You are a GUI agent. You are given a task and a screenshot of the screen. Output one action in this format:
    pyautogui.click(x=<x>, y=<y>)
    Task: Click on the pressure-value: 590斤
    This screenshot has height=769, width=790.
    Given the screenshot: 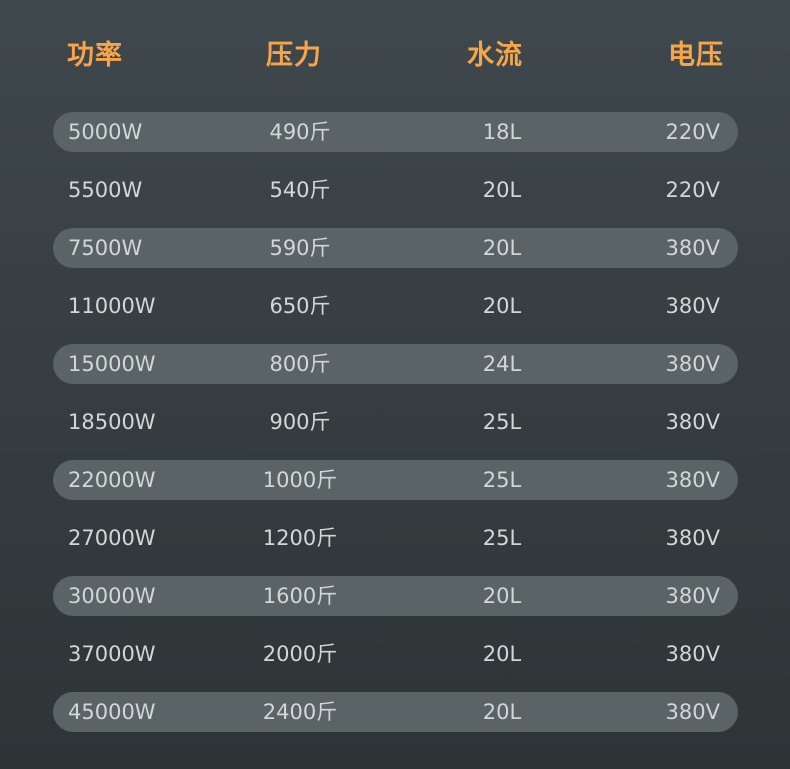 What is the action you would take?
    pyautogui.click(x=300, y=248)
    